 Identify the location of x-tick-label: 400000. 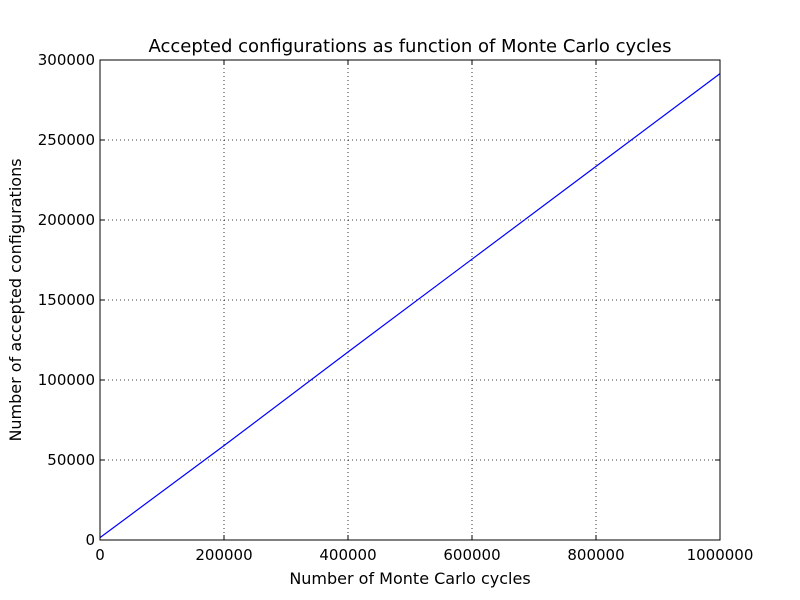
(347, 555).